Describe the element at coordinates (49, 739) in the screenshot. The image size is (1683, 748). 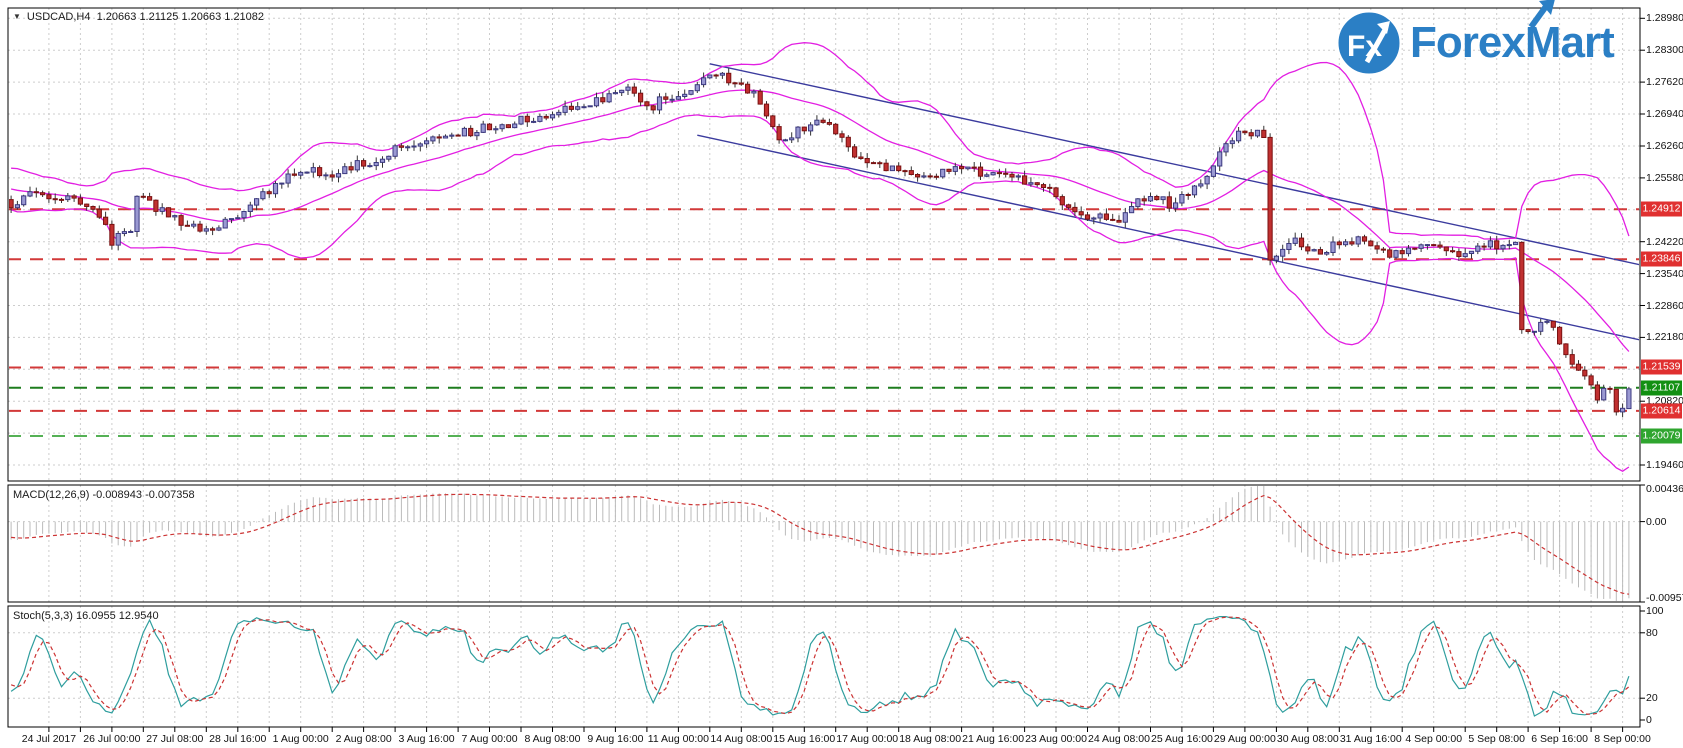
I see `time-axis-label: 24 Jul 2017` at that location.